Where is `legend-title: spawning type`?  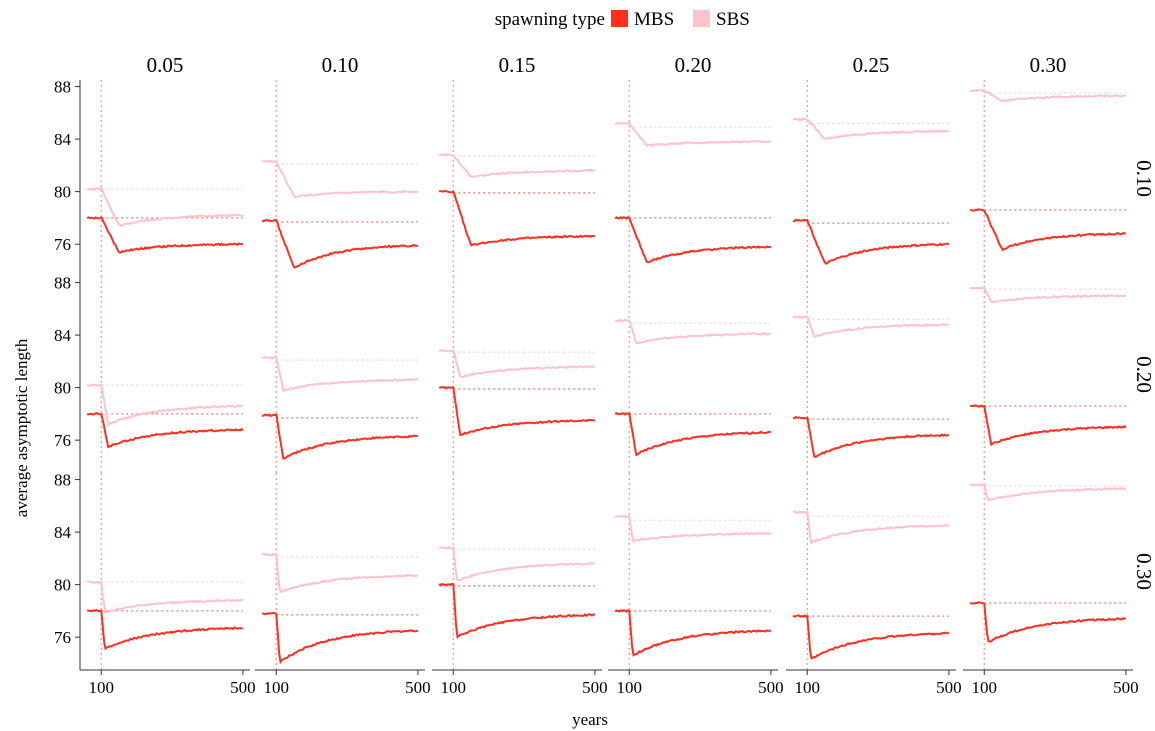 legend-title: spawning type is located at coordinates (550, 19).